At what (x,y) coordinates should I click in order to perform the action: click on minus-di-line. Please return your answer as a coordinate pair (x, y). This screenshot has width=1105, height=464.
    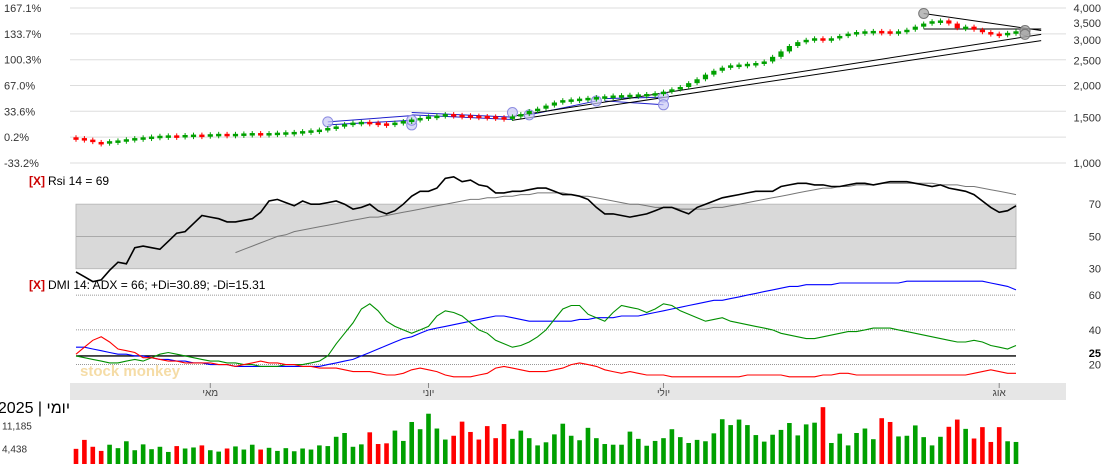
    Looking at the image, I should click on (545, 357).